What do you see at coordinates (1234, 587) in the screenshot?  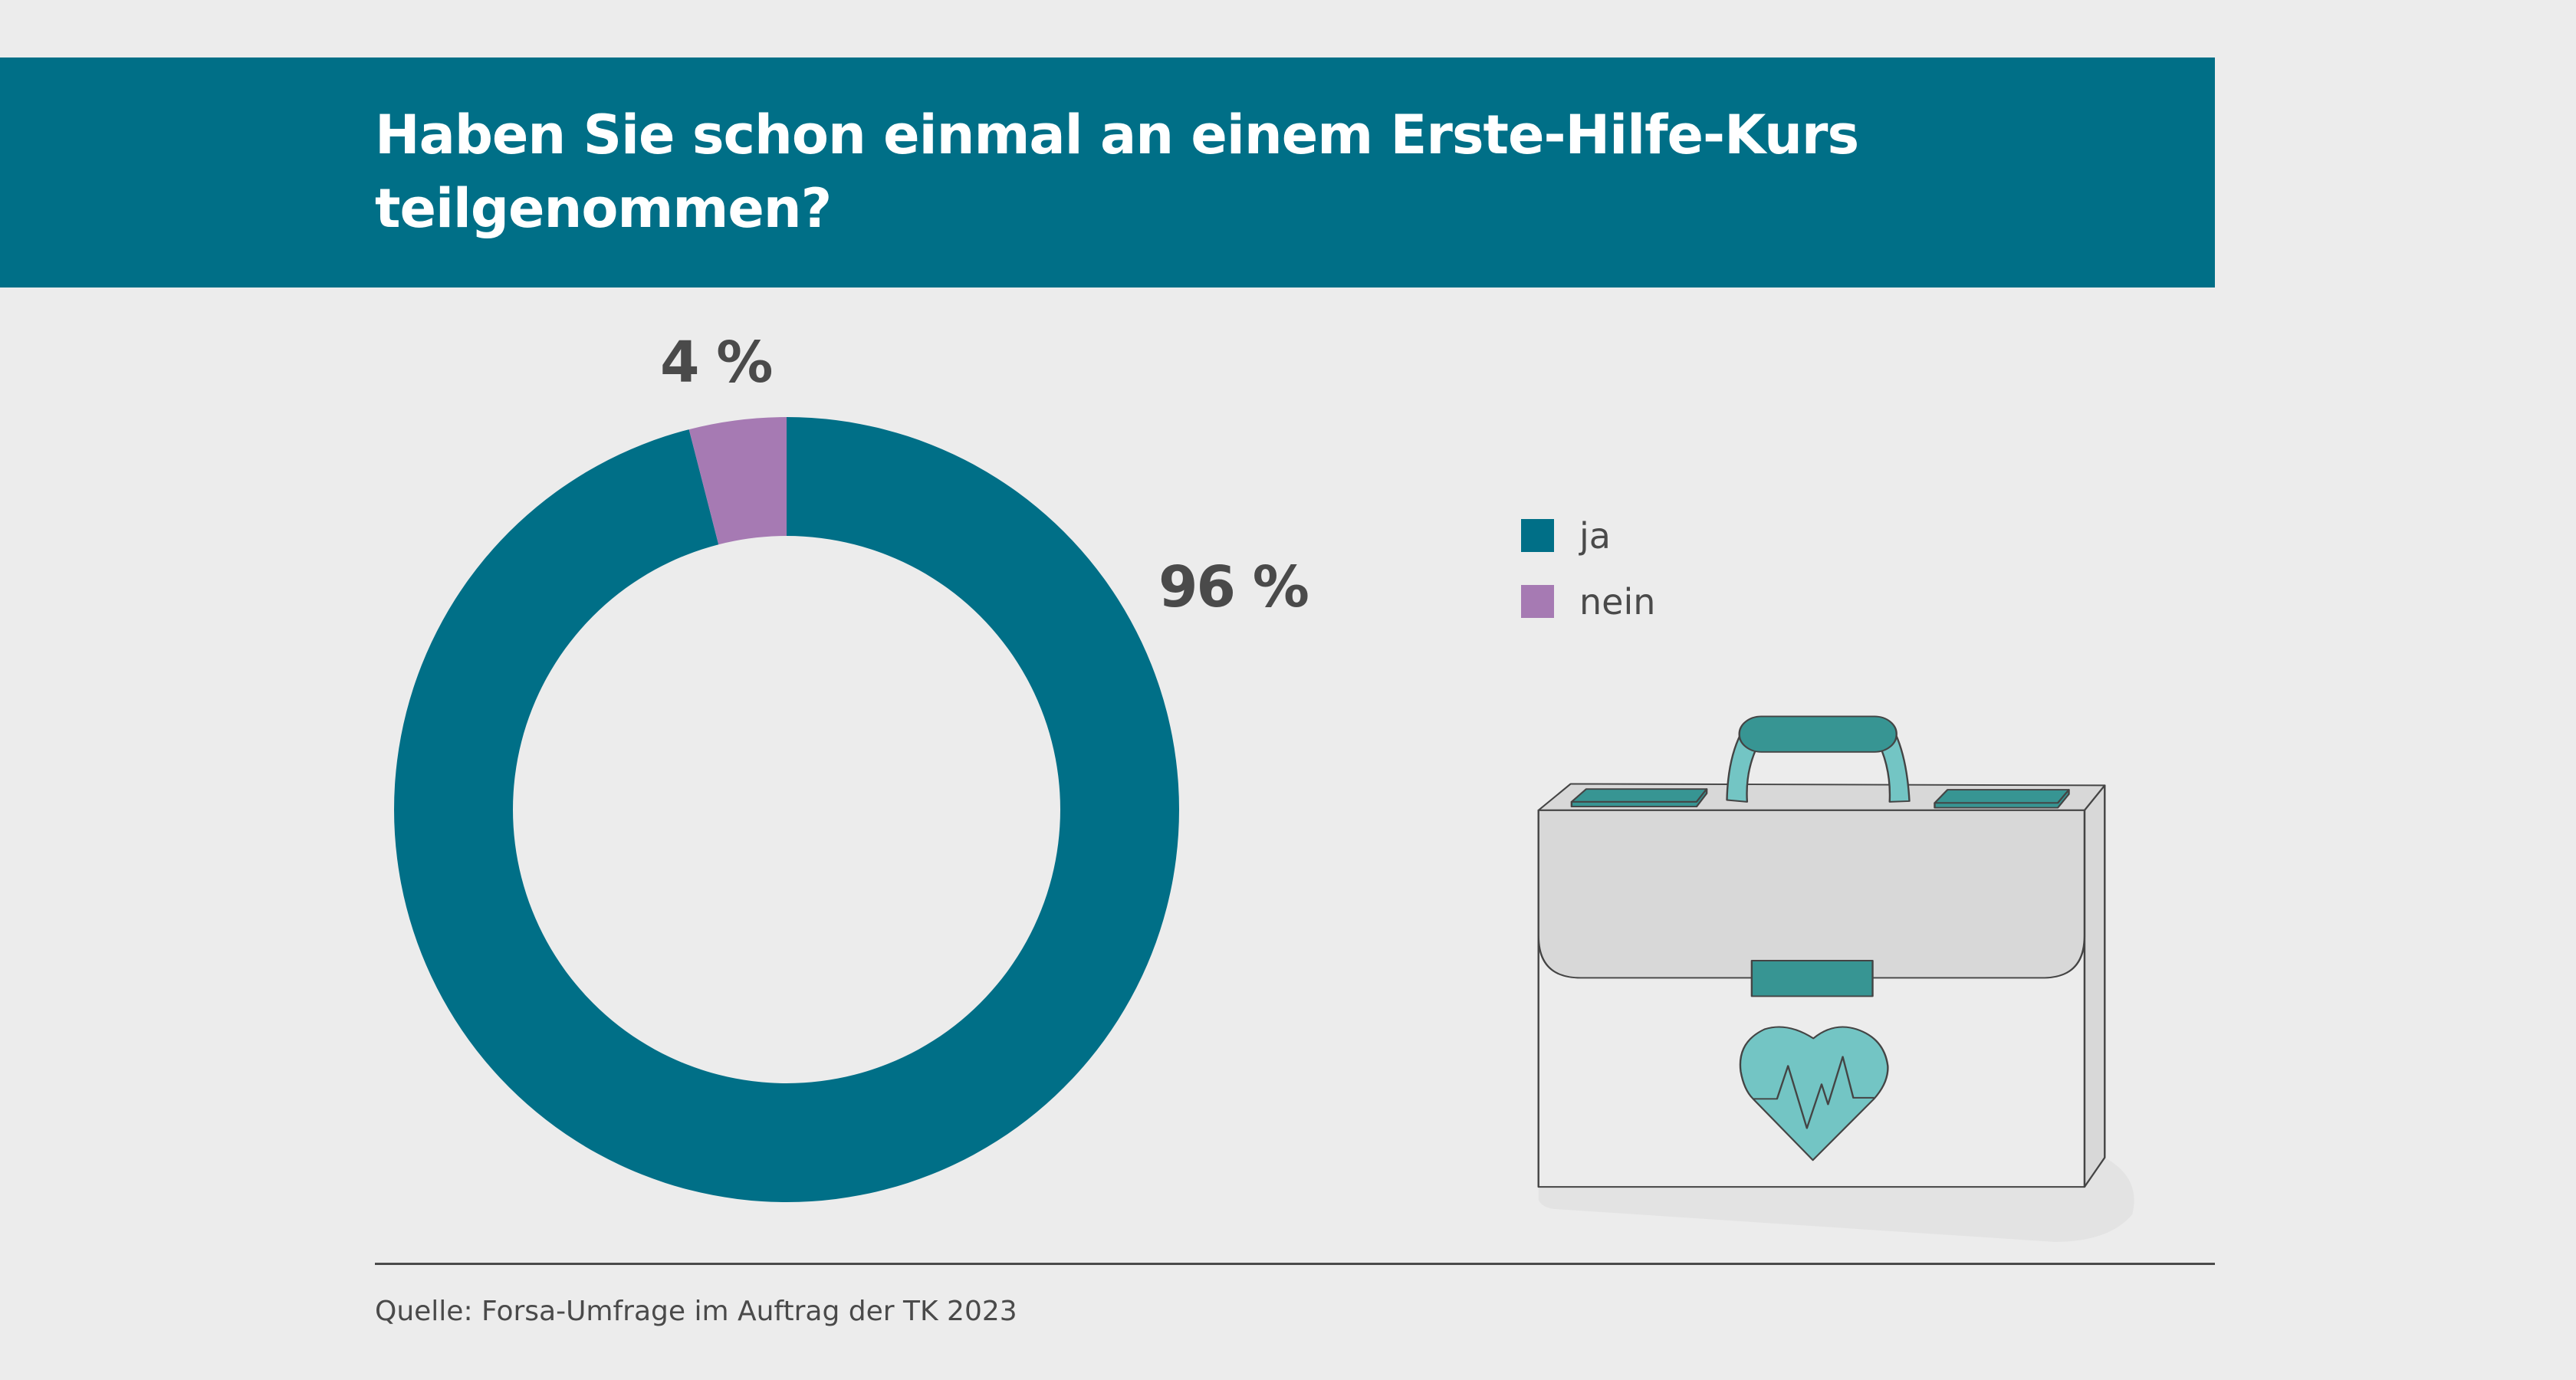 I see `data-label-ja: 96 %` at bounding box center [1234, 587].